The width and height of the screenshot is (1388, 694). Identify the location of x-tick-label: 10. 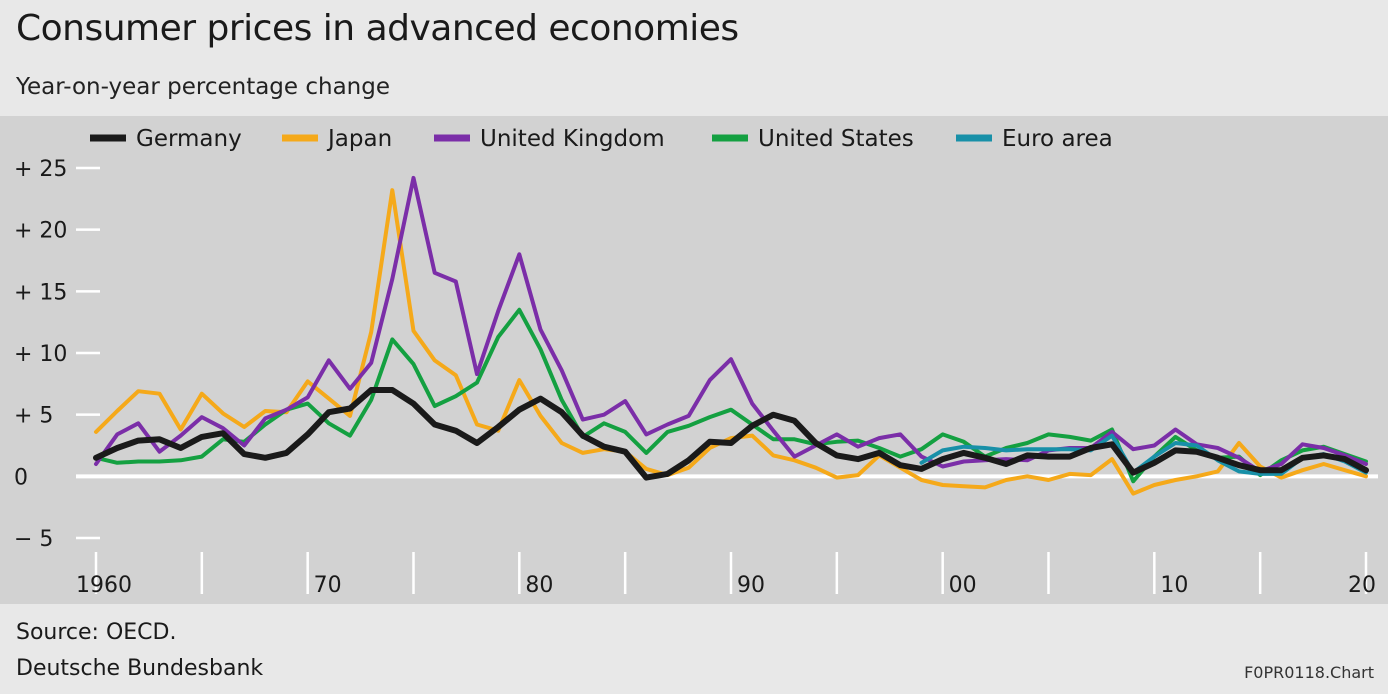
(1174, 585).